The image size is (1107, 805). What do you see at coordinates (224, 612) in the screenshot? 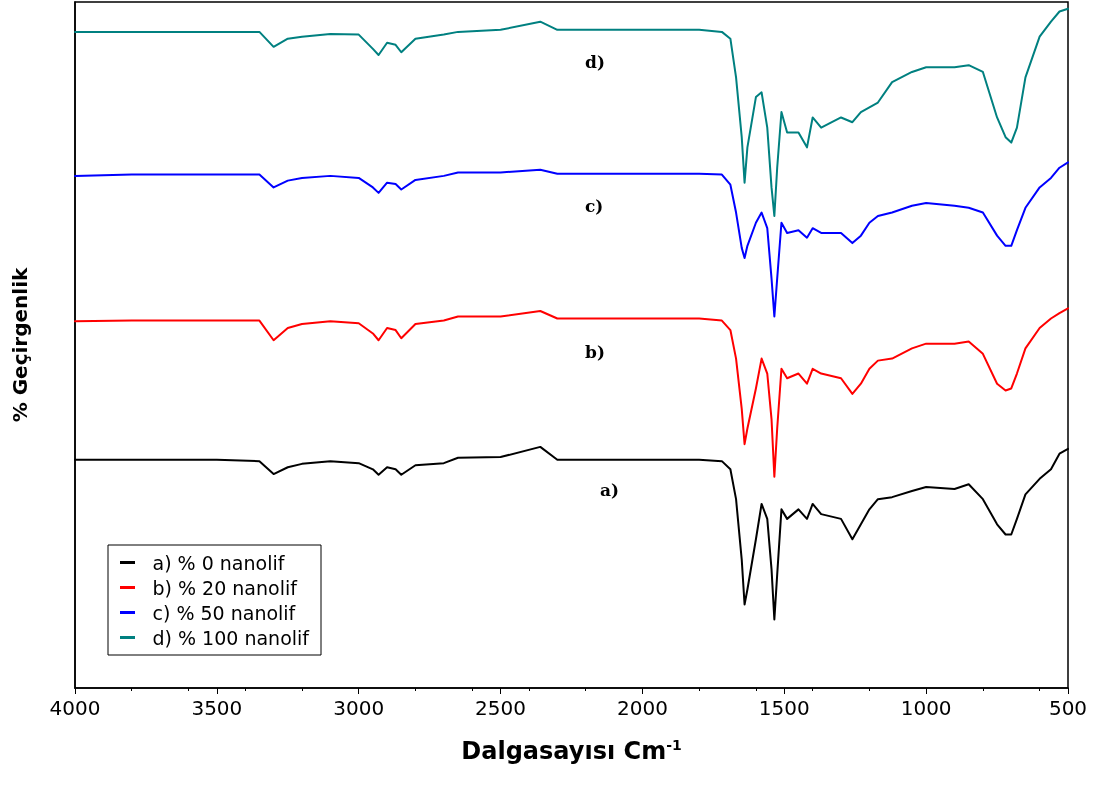
I see `legend-label: c) % 50 nanolif` at bounding box center [224, 612].